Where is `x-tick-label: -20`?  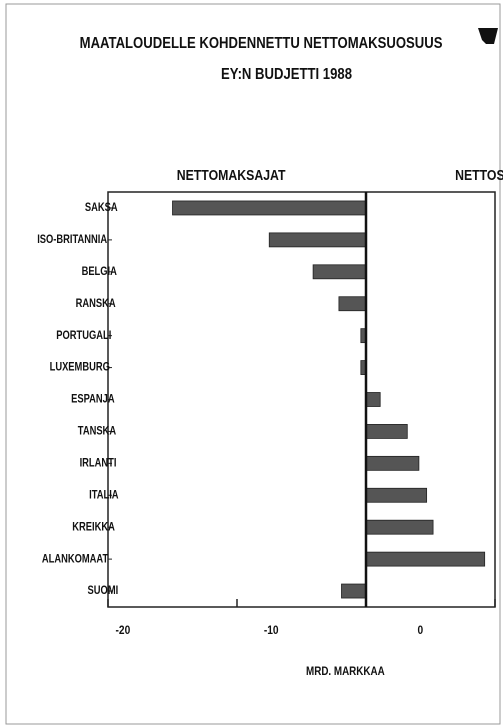 x-tick-label: -20 is located at coordinates (123, 630).